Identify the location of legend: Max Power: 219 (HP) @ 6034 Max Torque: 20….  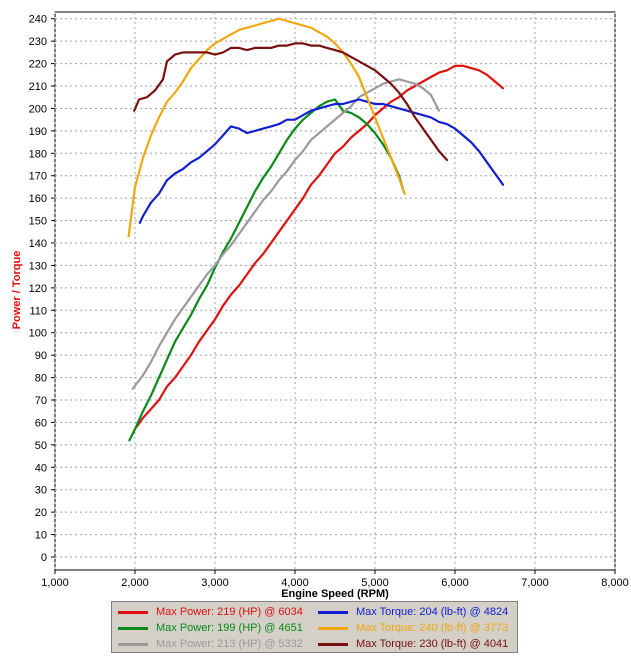
(314, 627).